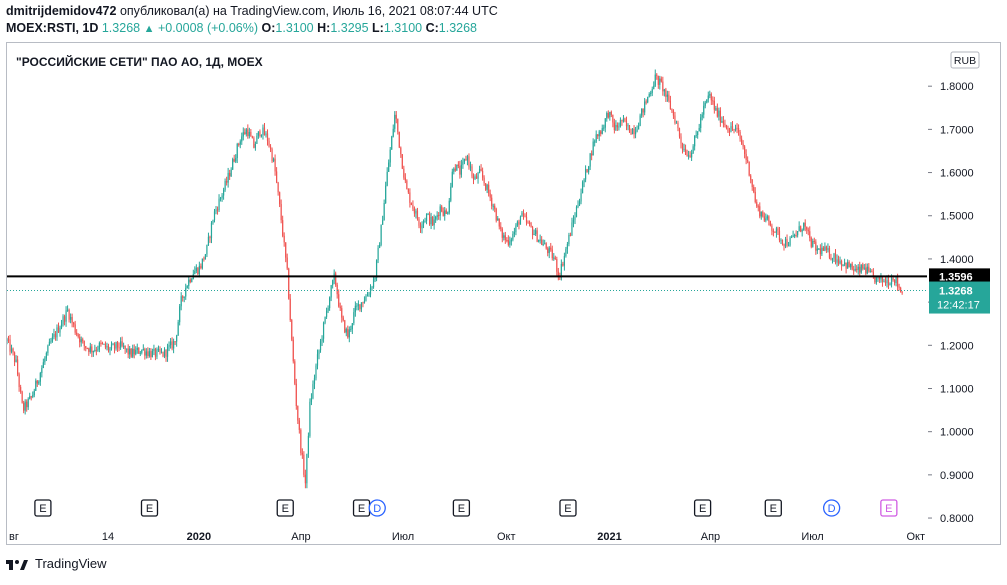 The image size is (1007, 585). I want to click on footer-brand: TradingView, so click(71, 563).